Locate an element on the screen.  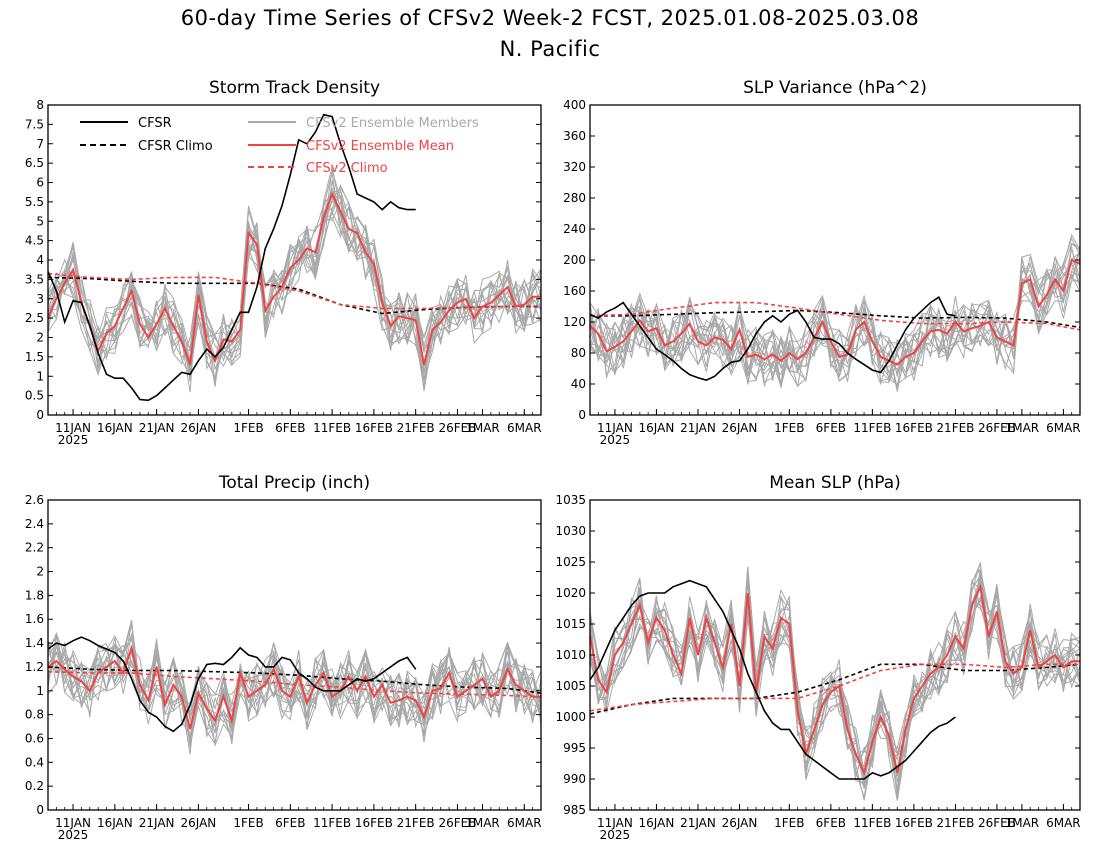
panel-title: Storm Track Density is located at coordinates (294, 88).